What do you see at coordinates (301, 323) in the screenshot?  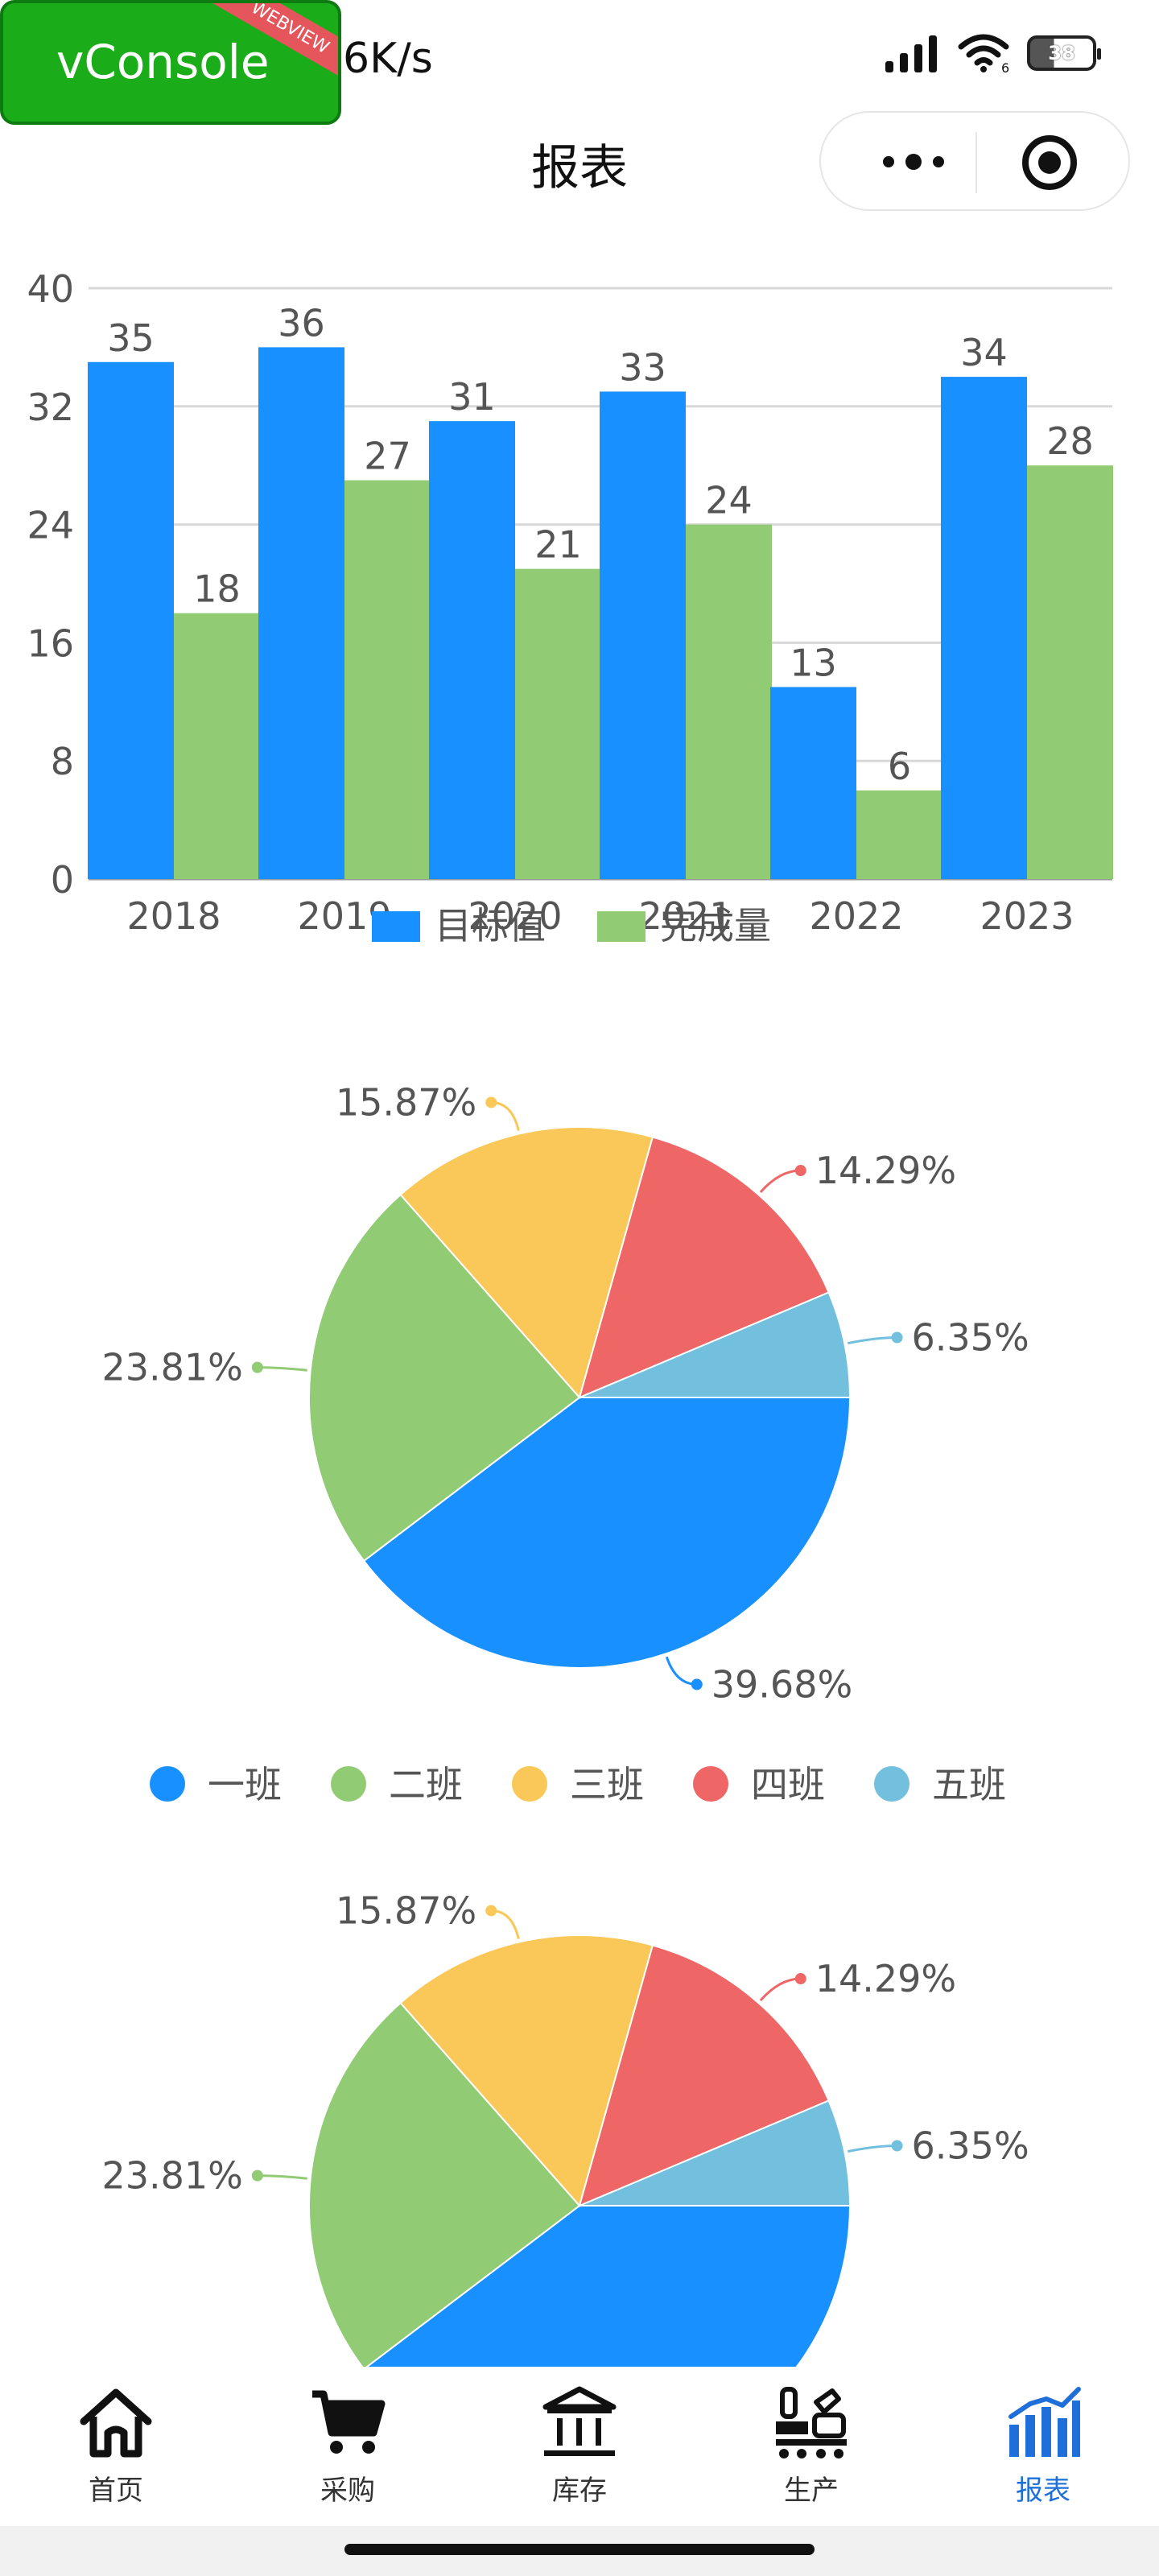 I see `bar-value-label: 36` at bounding box center [301, 323].